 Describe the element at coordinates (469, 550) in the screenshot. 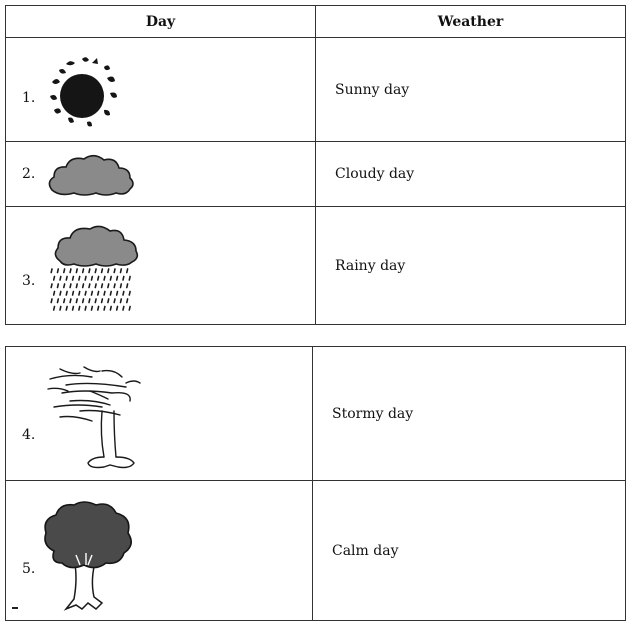

I see `weather-cell: Calm day` at that location.